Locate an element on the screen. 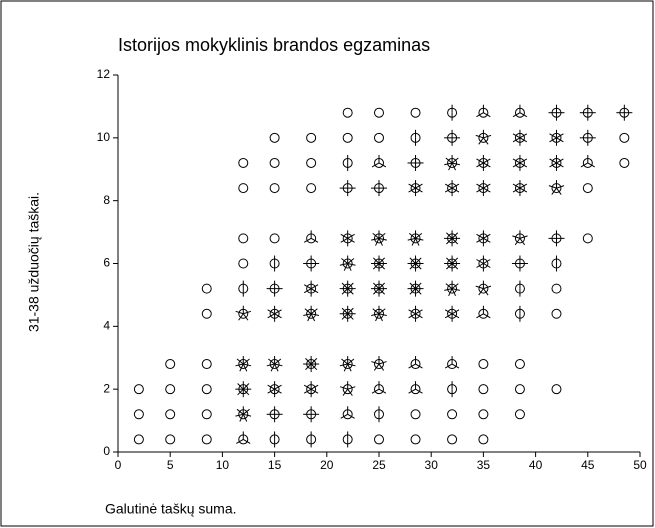  x-tick-label: 50 is located at coordinates (640, 465).